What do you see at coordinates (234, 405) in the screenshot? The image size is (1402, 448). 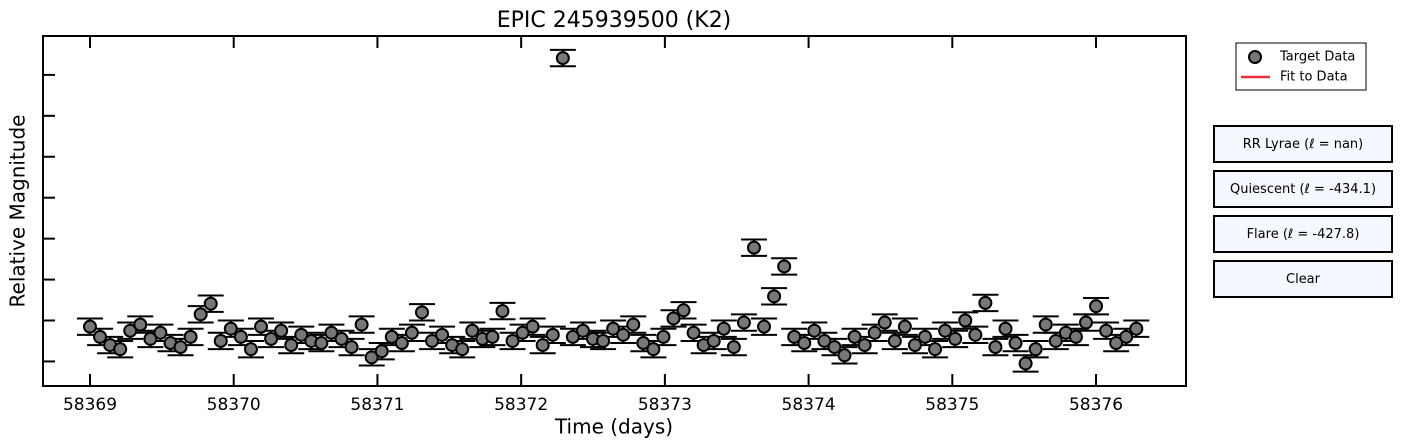 I see `x-tick-label: 58370` at bounding box center [234, 405].